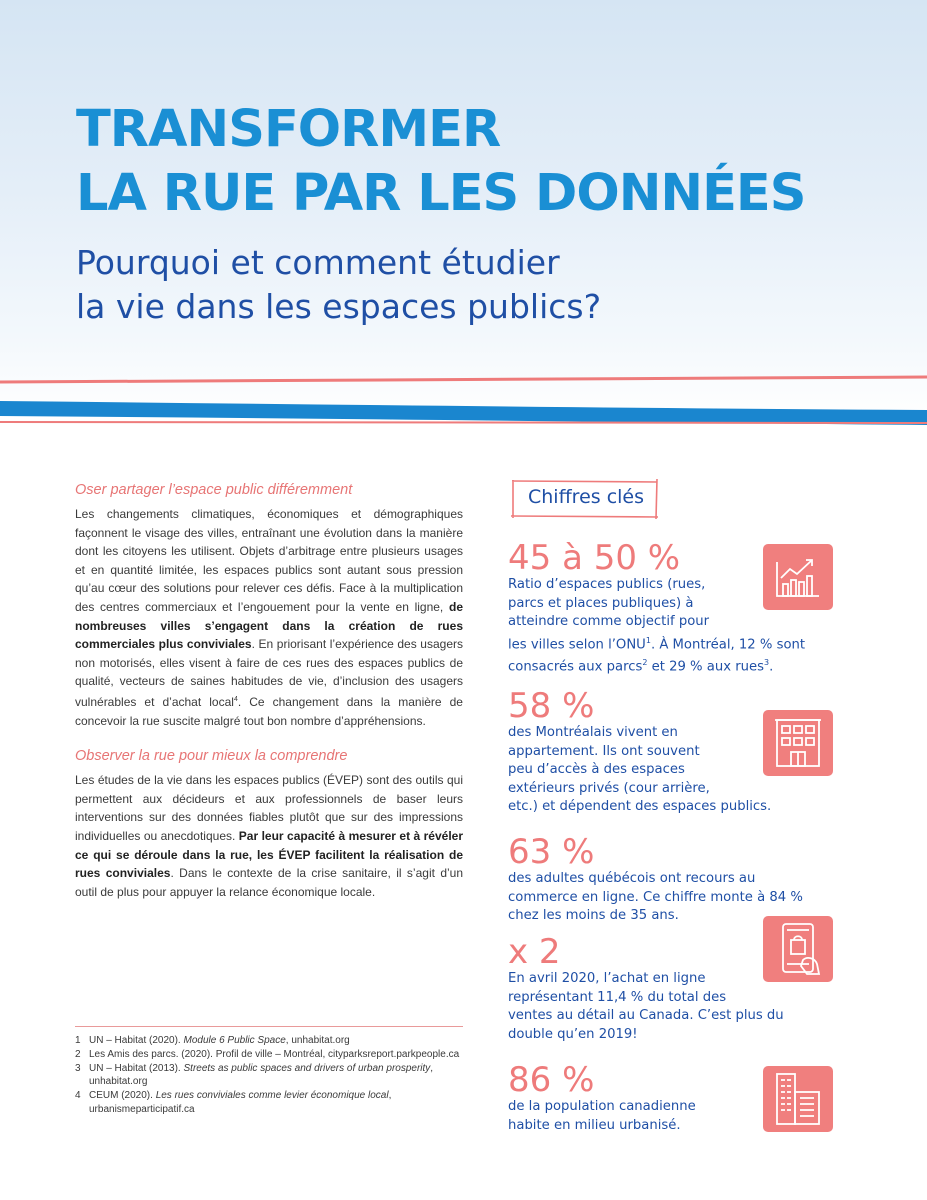 Image resolution: width=927 pixels, height=1200 pixels. I want to click on coral-stripe-bottom, so click(463, 423).